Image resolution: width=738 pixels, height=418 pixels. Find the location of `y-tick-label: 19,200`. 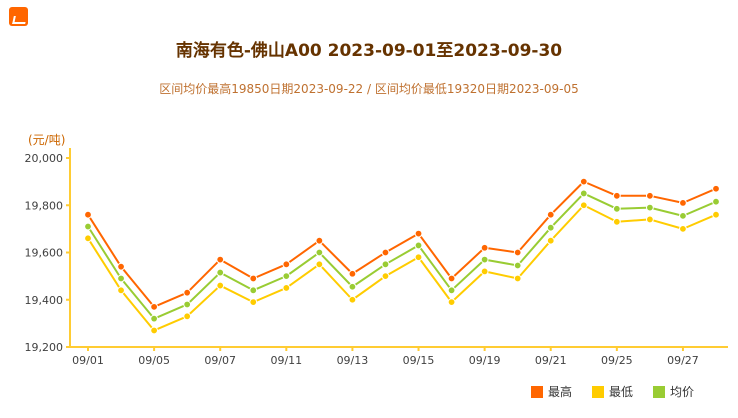

y-tick-label: 19,200 is located at coordinates (44, 347).